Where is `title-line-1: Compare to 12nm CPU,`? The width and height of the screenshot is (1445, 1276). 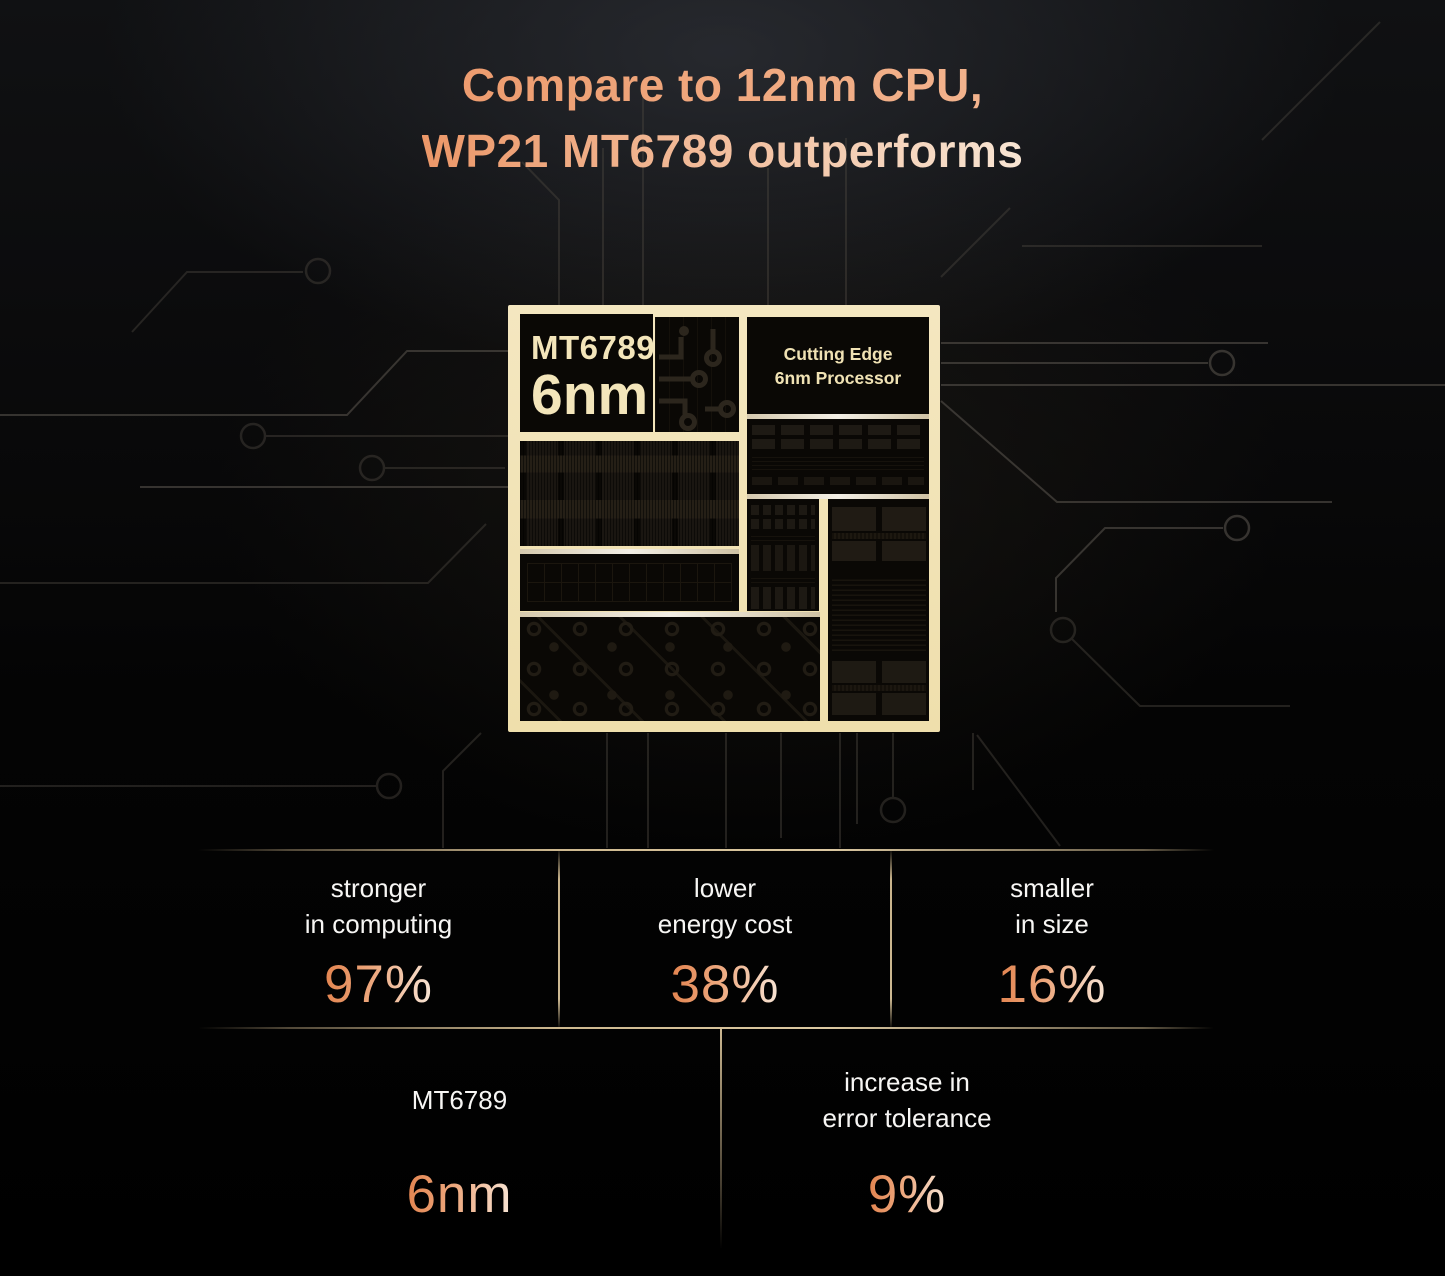
title-line-1: Compare to 12nm CPU, is located at coordinates (722, 85).